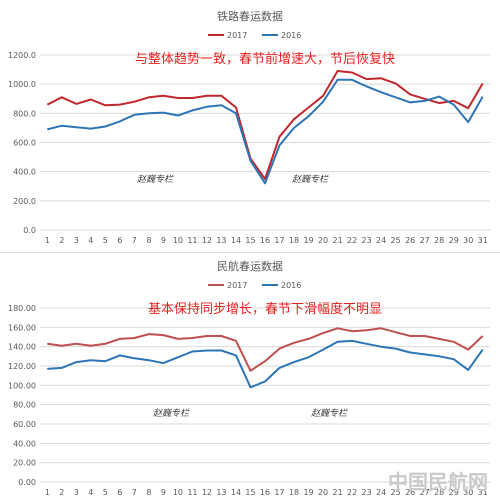 The image size is (500, 504). I want to click on y-tick-label: 200.0, so click(24, 201).